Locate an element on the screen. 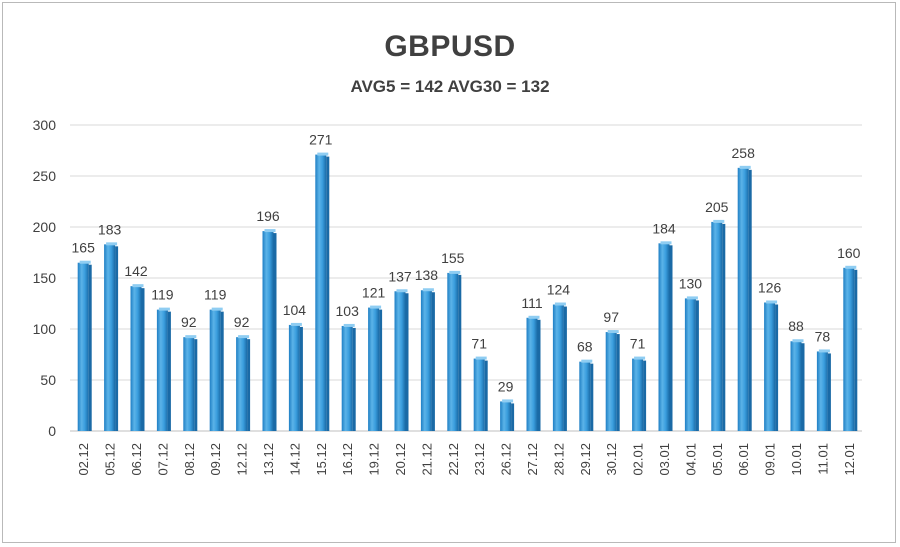 This screenshot has width=900, height=547. x-tick-label: 14.12 is located at coordinates (294, 459).